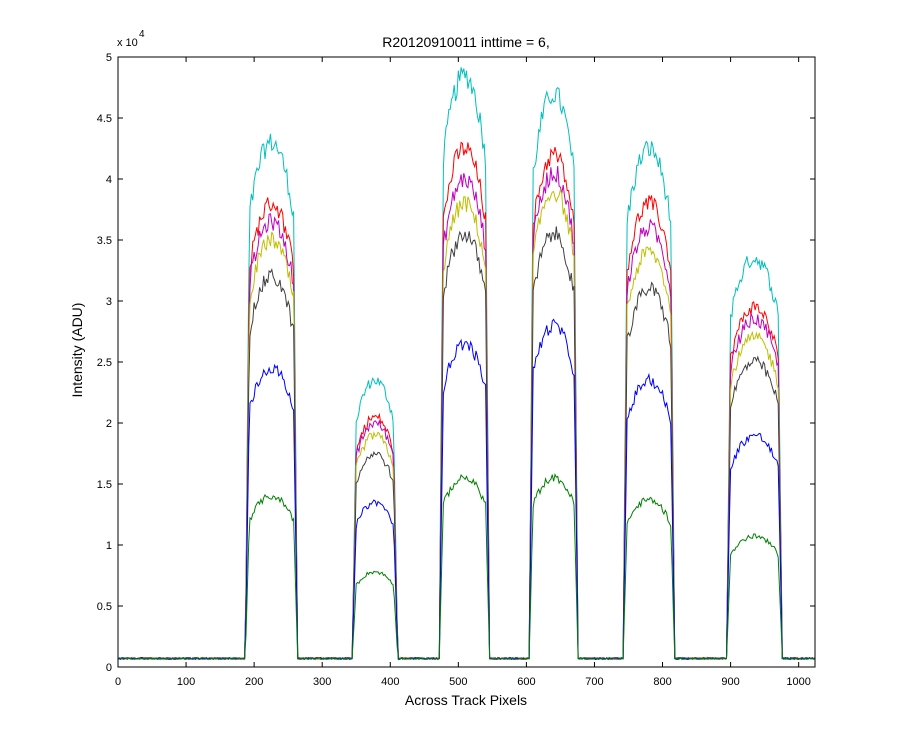 This screenshot has width=900, height=755. I want to click on y-exponent-power: 4, so click(142, 34).